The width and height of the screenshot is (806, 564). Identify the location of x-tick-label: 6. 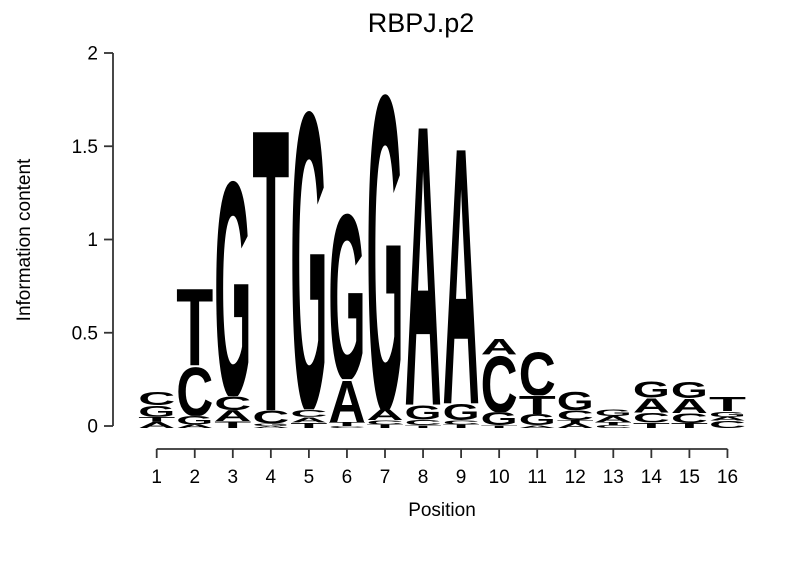
(347, 477).